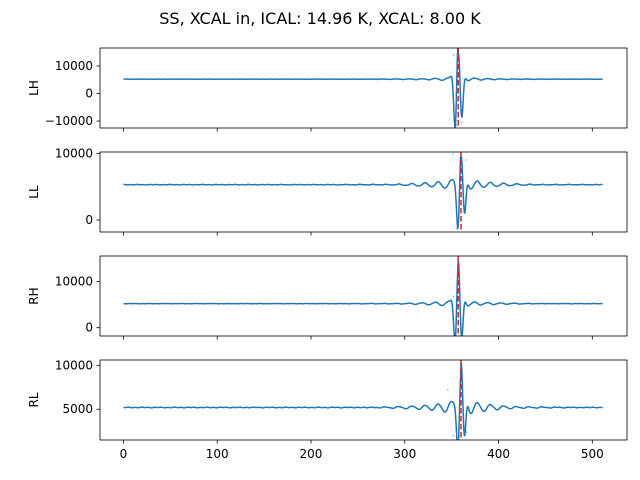 The height and width of the screenshot is (480, 640). What do you see at coordinates (34, 88) in the screenshot?
I see `y-axis-label: LH` at bounding box center [34, 88].